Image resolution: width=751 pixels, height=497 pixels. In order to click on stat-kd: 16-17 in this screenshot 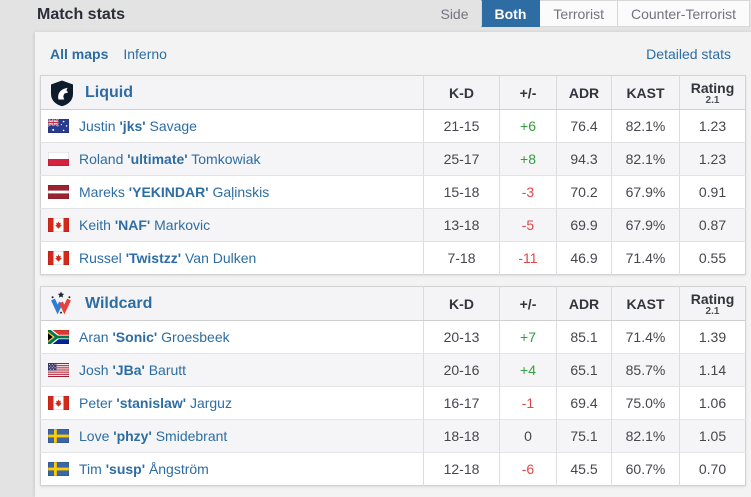, I will do `click(461, 403)`.